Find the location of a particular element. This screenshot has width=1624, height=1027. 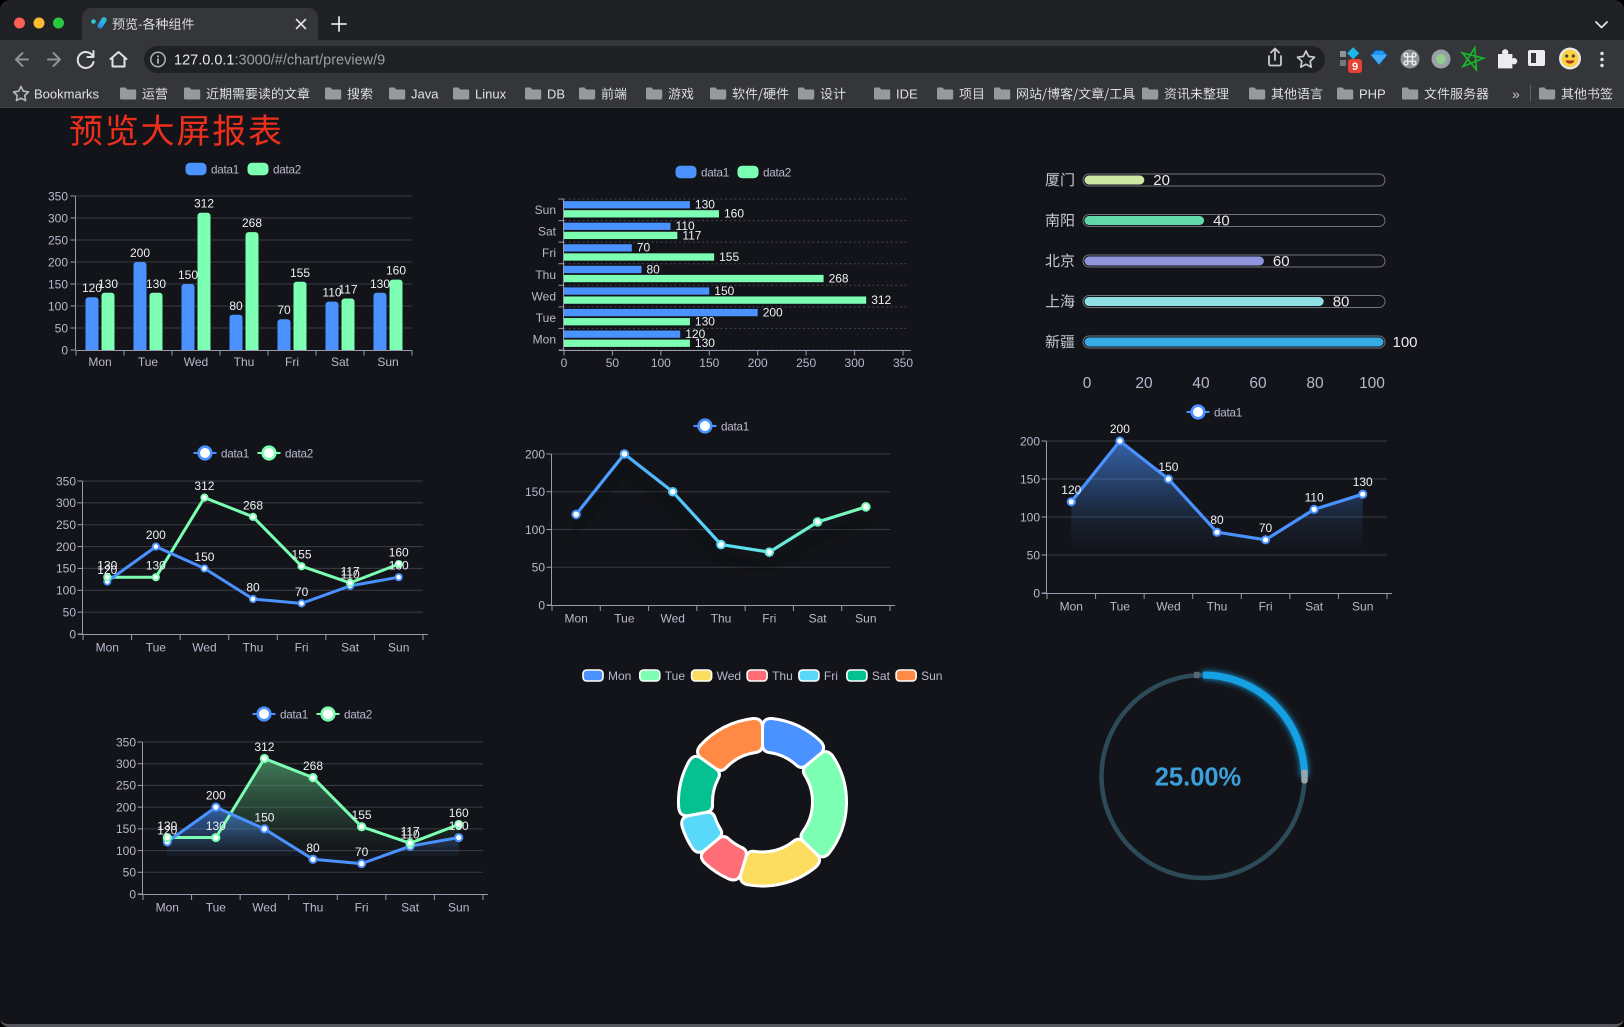

svg-text: Bookmarks is located at coordinates (67, 94).